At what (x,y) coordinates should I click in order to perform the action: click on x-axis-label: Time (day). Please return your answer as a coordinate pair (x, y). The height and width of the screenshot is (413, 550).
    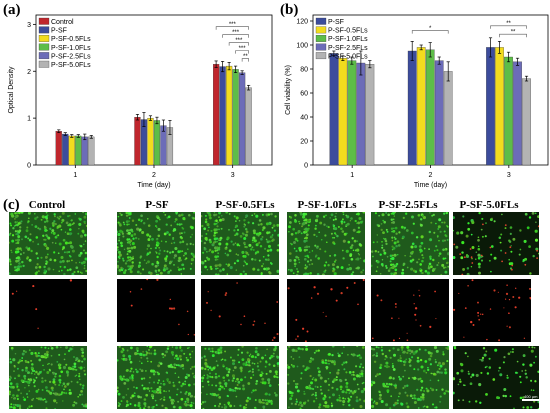
    Looking at the image, I should click on (153, 185).